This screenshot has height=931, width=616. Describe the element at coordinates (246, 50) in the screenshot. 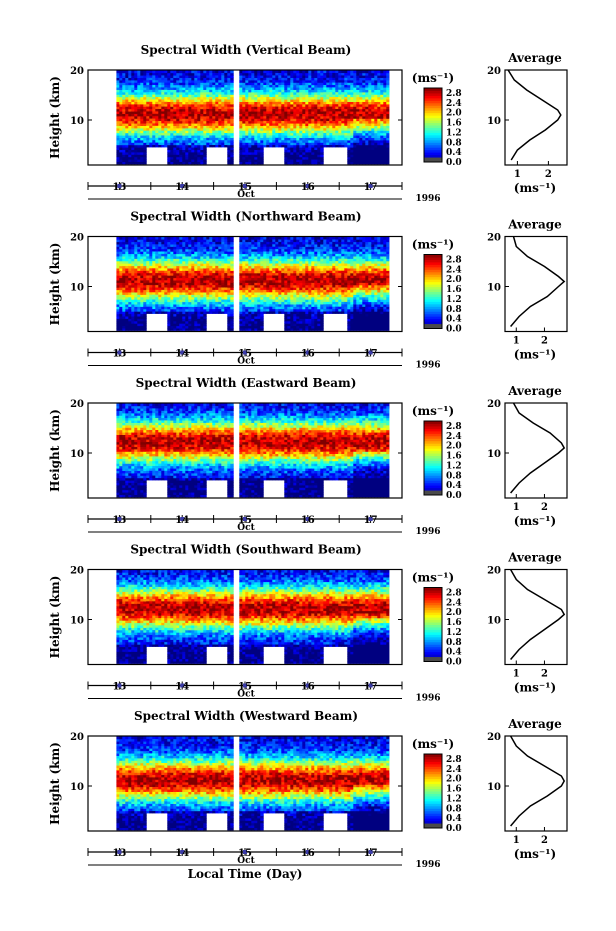

I see `panel-title: Spectral Width (Vertical Beam)` at that location.